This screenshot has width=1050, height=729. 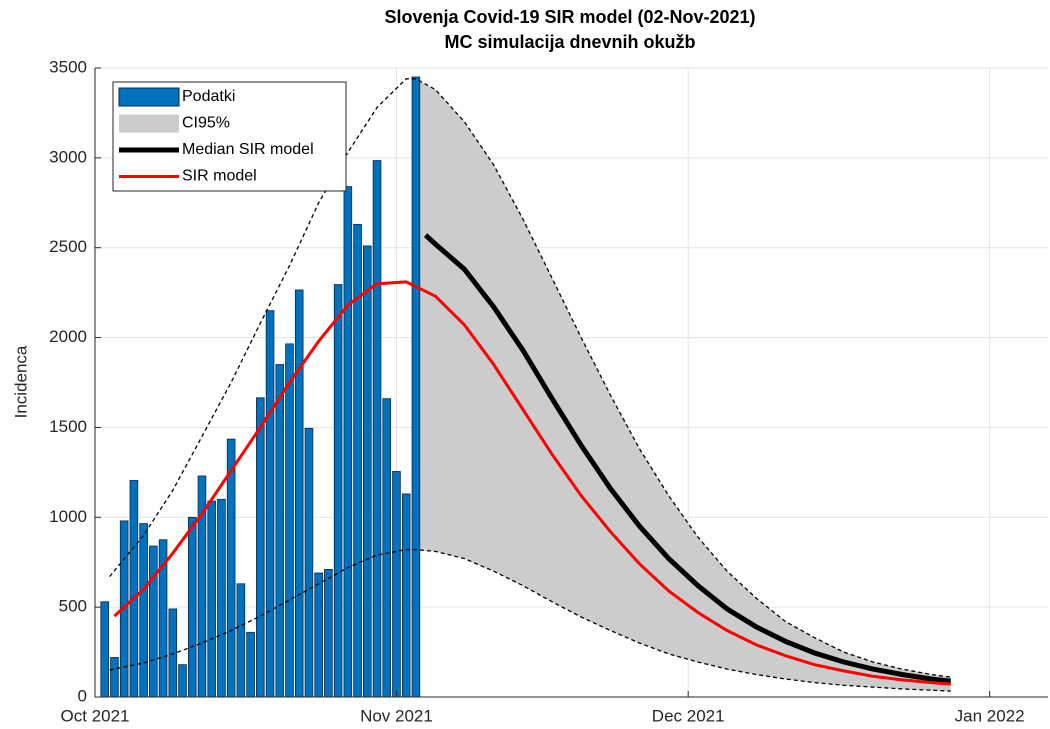 I want to click on x-tick-label: Nov 2021, so click(x=396, y=715).